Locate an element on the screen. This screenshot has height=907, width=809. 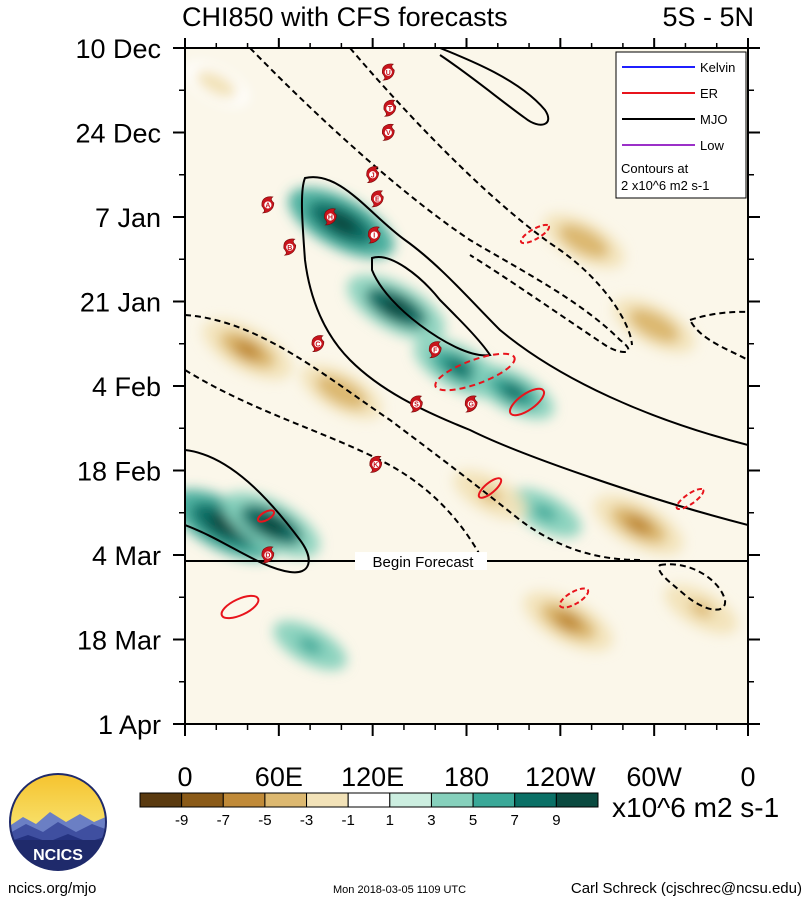
svg-text: F is located at coordinates (435, 350).